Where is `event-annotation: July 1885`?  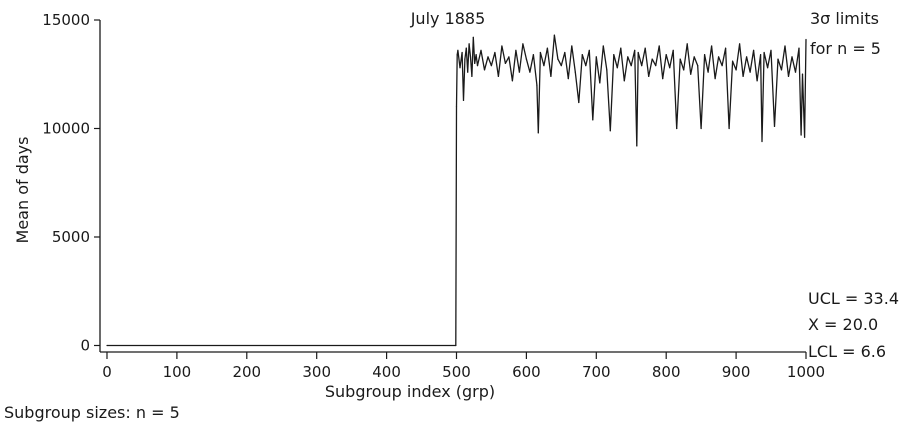 event-annotation: July 1885 is located at coordinates (448, 18).